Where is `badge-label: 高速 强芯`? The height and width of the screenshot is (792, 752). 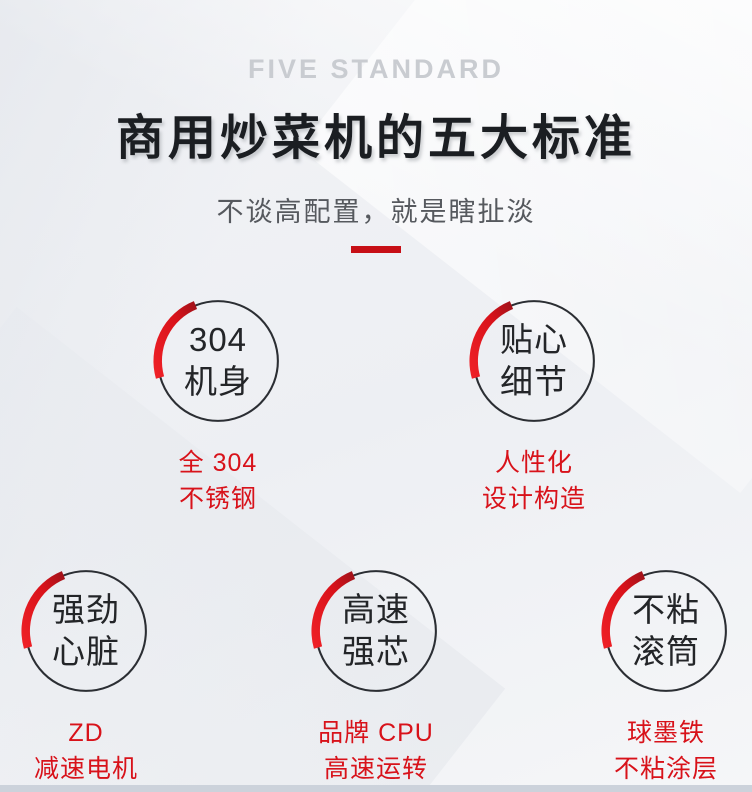
badge-label: 高速 强芯 is located at coordinates (376, 631).